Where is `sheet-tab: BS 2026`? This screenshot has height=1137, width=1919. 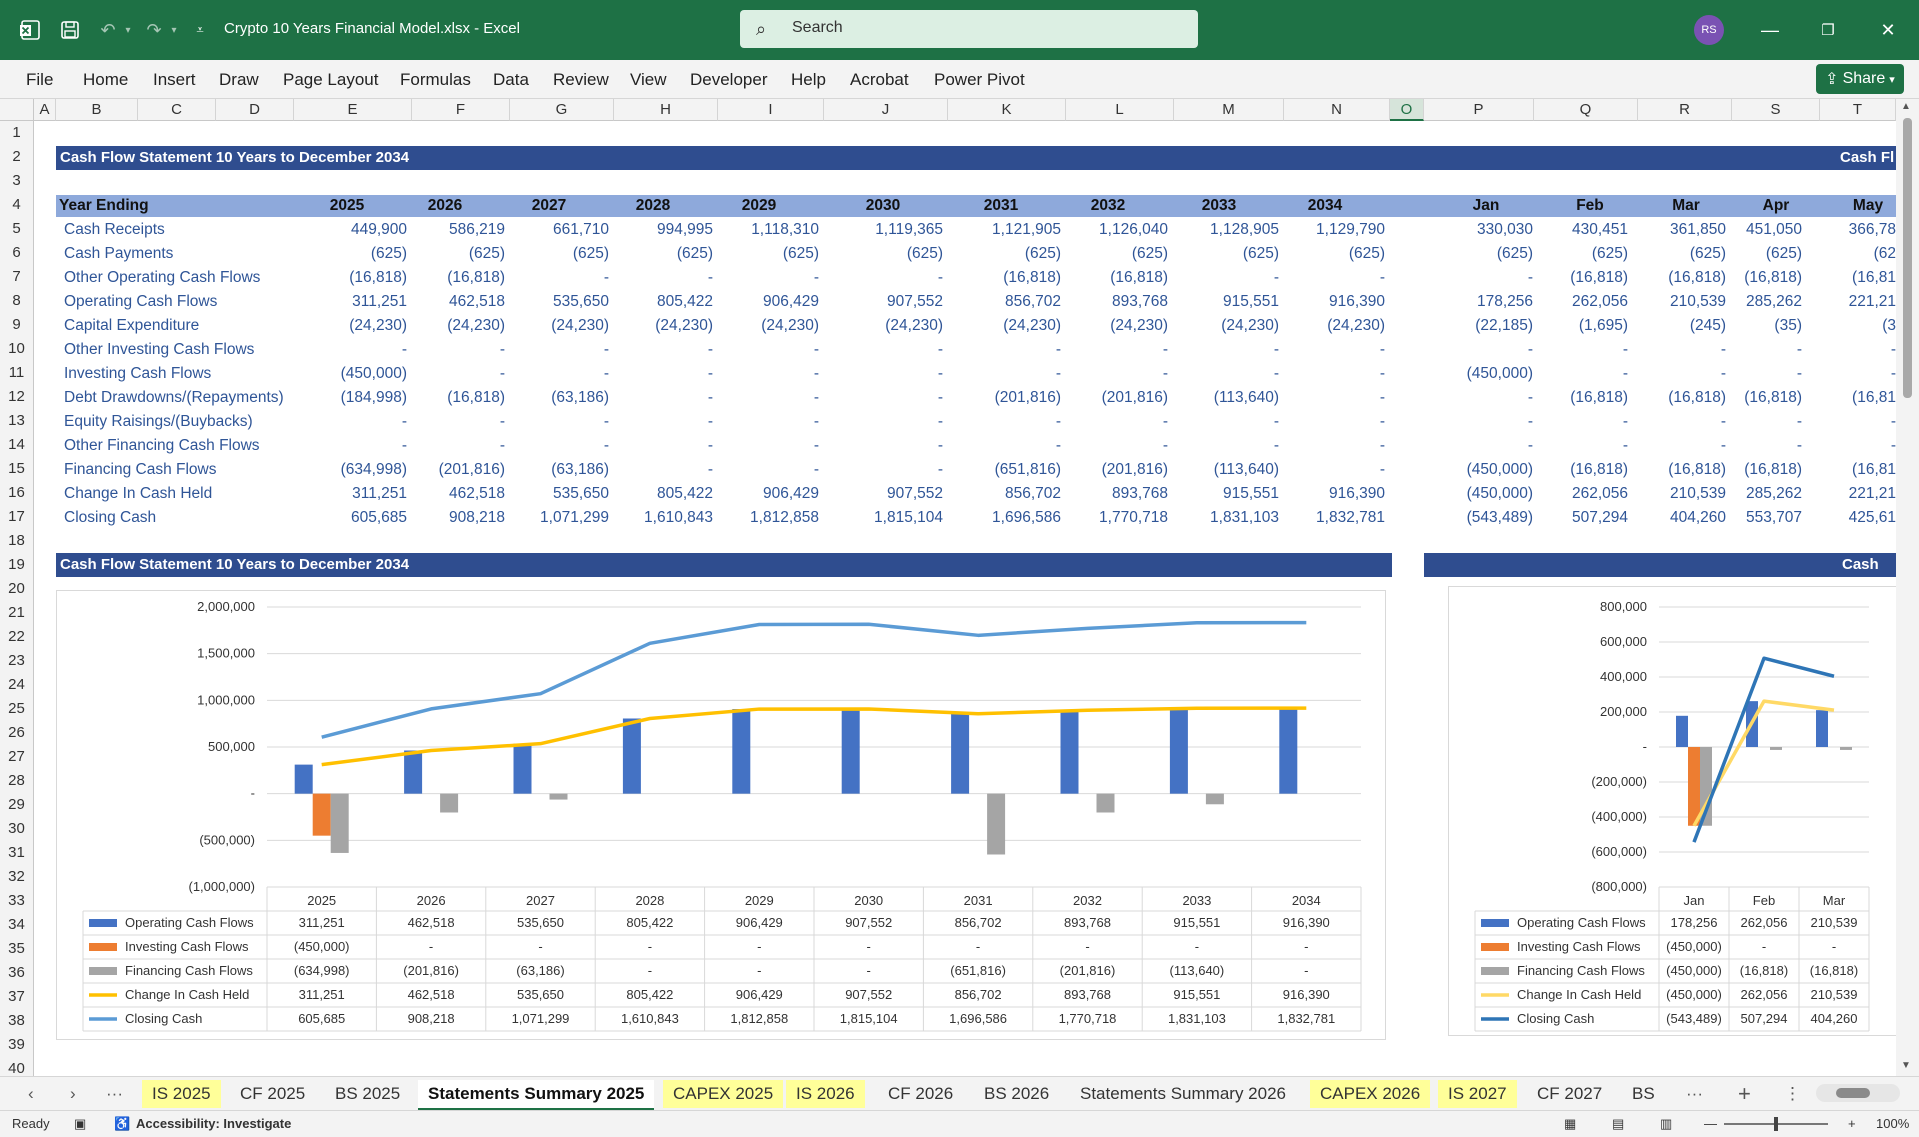
sheet-tab: BS 2026 is located at coordinates (1017, 1093).